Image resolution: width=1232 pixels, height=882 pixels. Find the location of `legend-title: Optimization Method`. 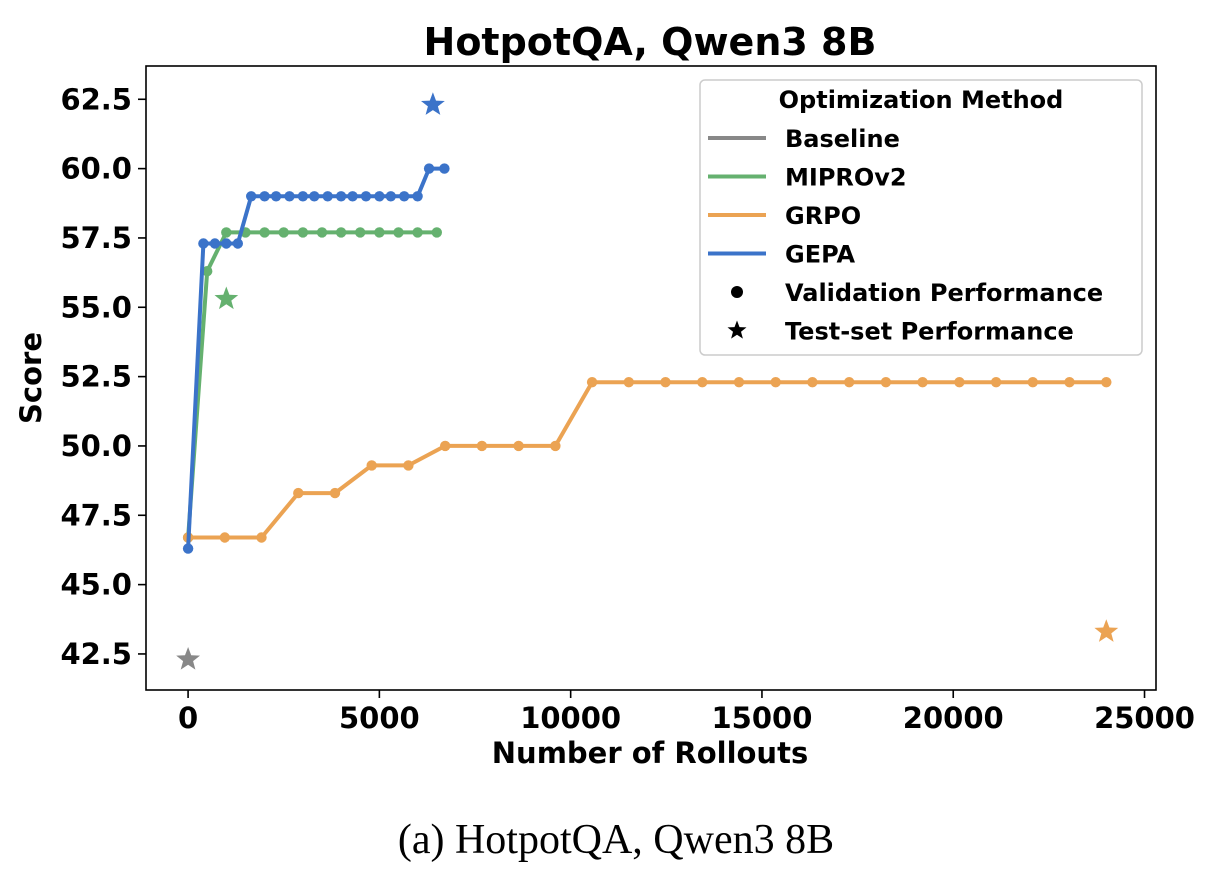

legend-title: Optimization Method is located at coordinates (921, 100).